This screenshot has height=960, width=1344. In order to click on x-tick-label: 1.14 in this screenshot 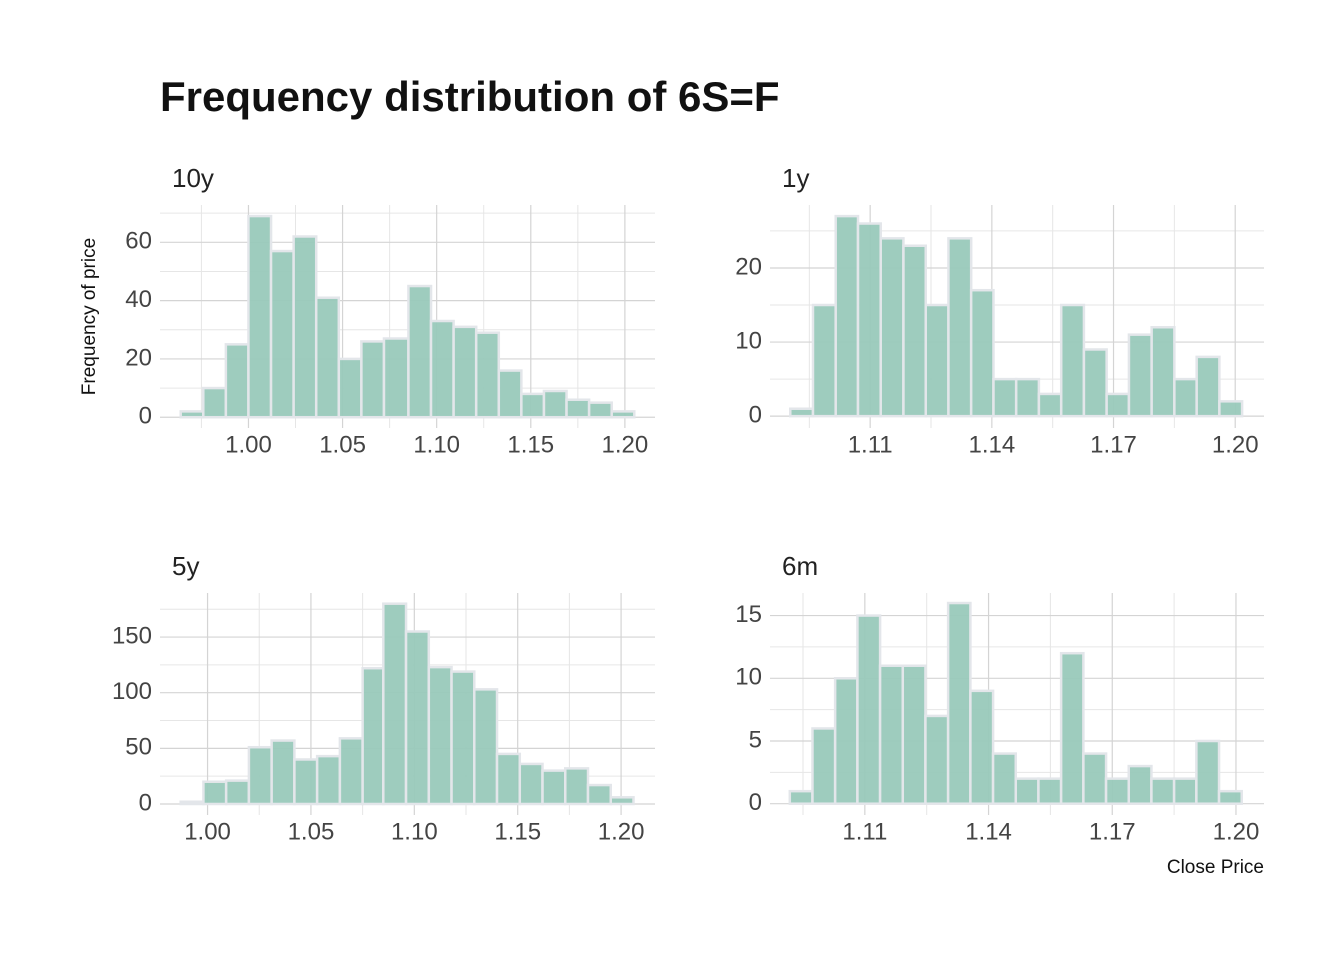, I will do `click(988, 831)`.